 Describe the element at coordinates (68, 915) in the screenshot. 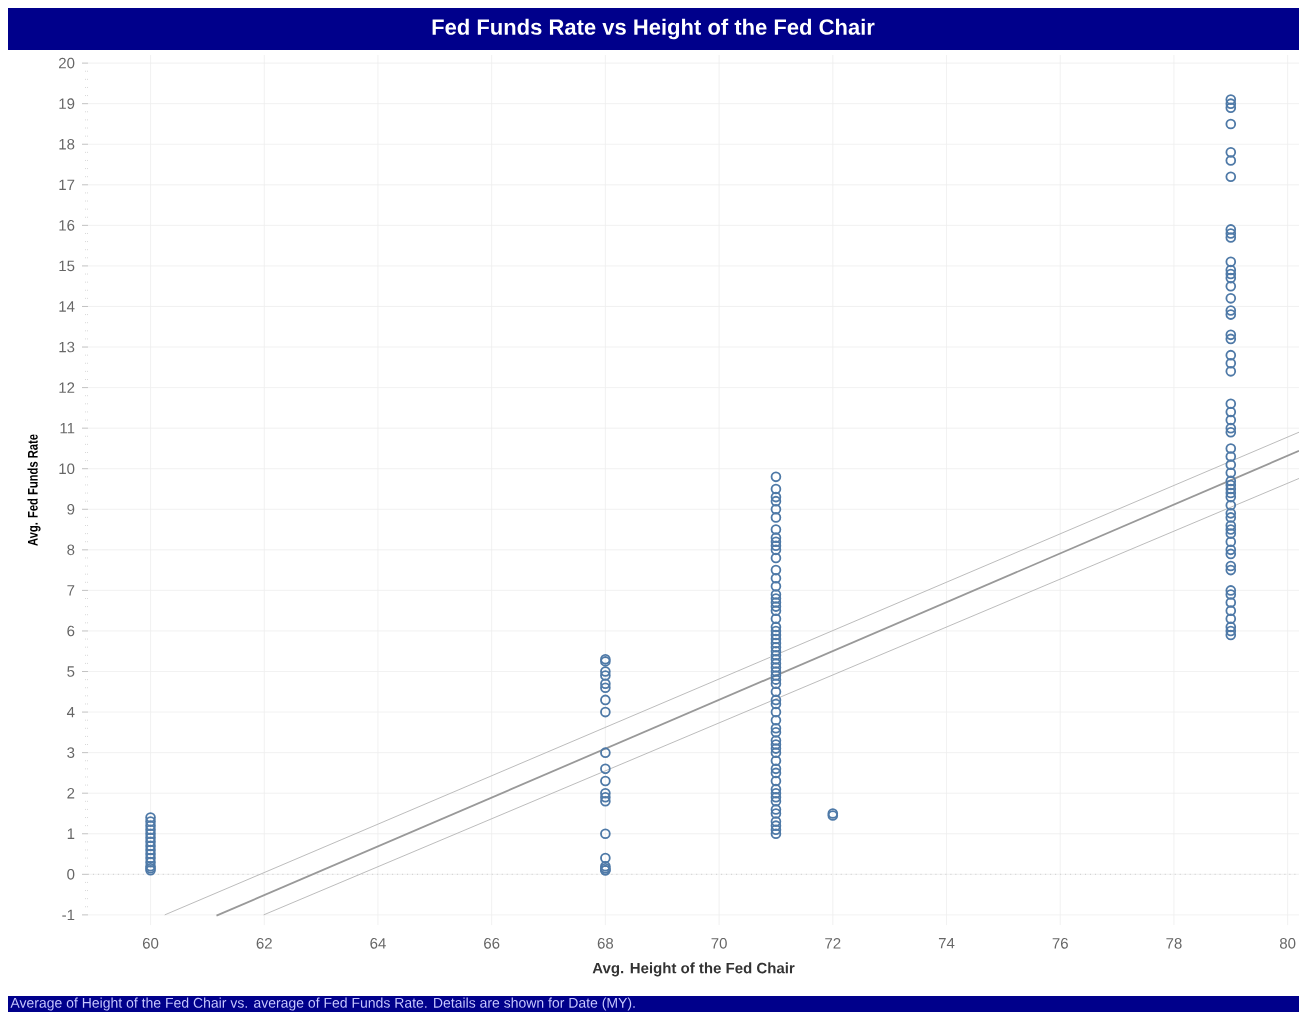

I see `y-tick-label: -1` at that location.